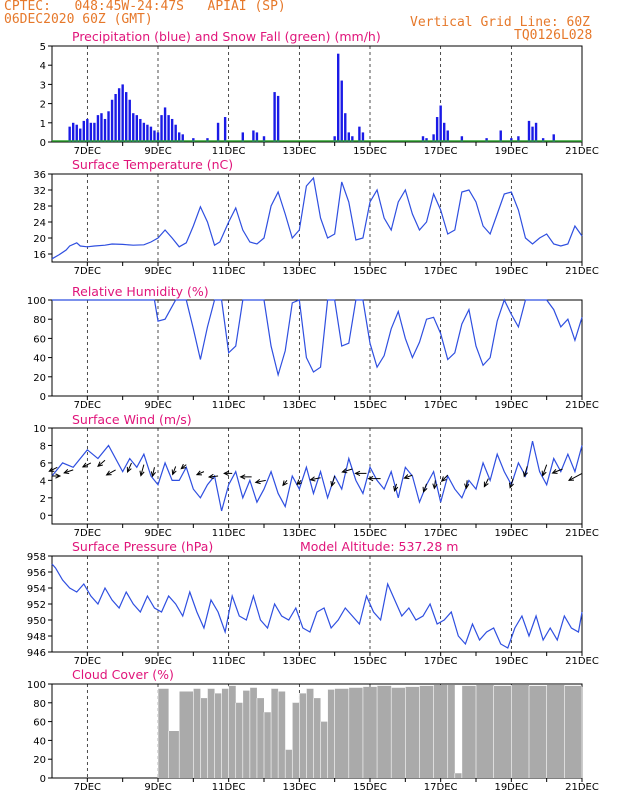  What do you see at coordinates (39, 723) in the screenshot?
I see `y-tick-label: 60` at bounding box center [39, 723].